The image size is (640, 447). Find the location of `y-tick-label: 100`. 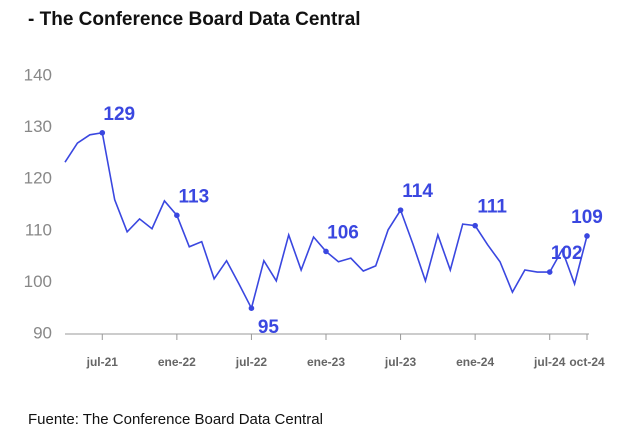

y-tick-label: 100 is located at coordinates (38, 281).